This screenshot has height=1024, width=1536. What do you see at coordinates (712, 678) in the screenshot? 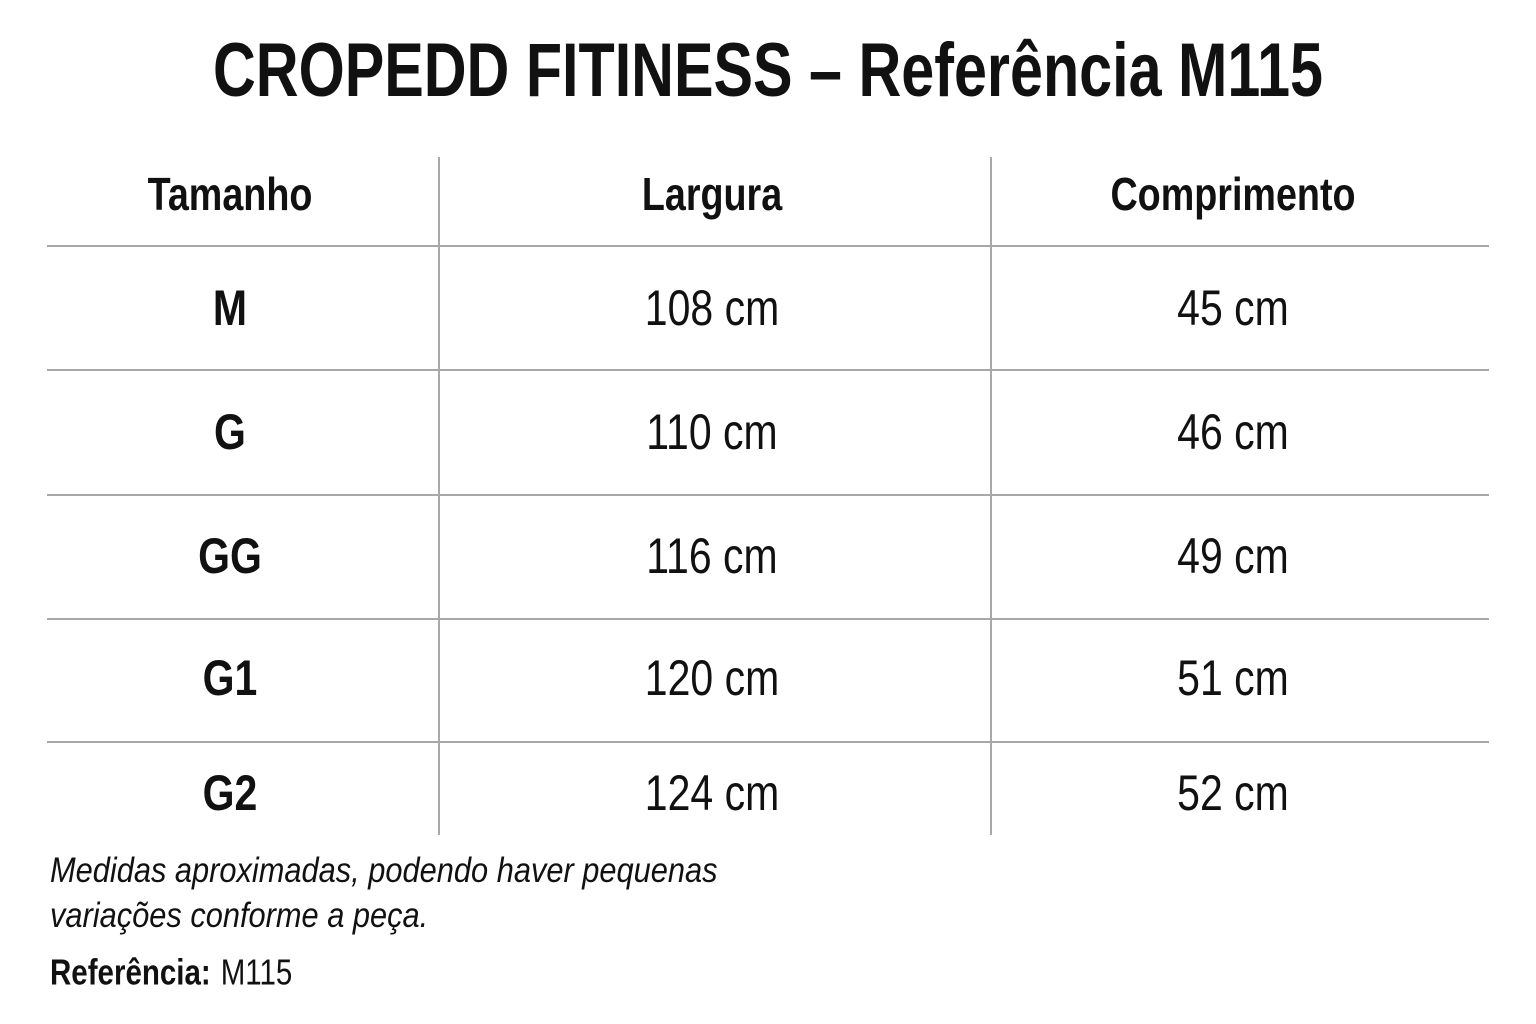
I see `measure-cell: 120 cm` at bounding box center [712, 678].